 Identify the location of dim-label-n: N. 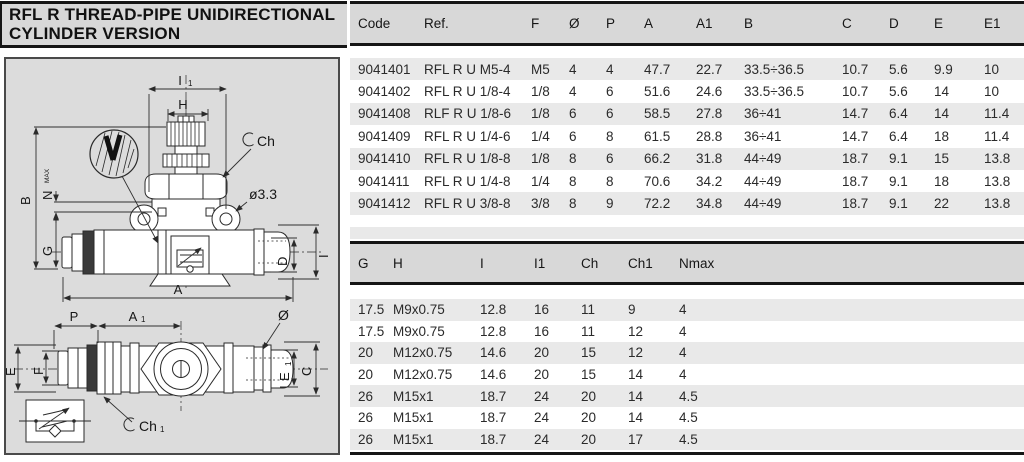
(47, 195).